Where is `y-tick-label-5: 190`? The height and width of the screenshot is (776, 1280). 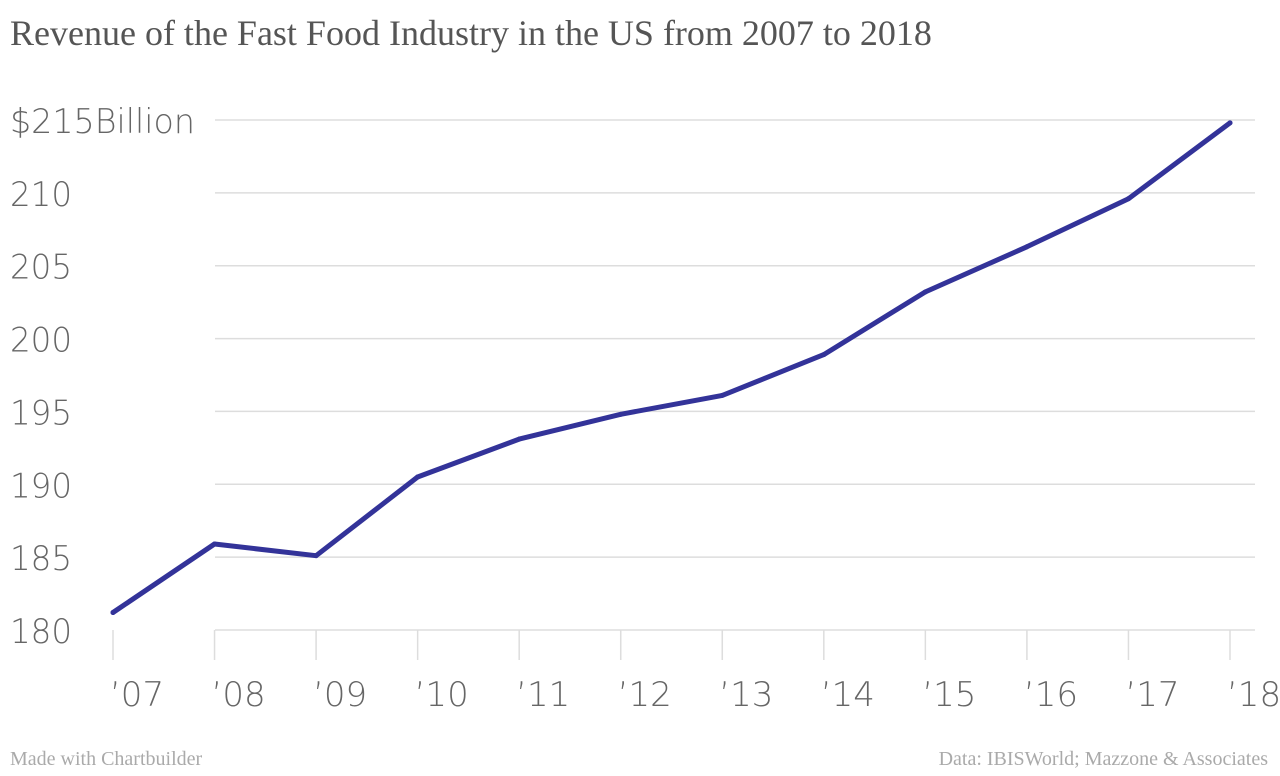 y-tick-label-5: 190 is located at coordinates (41, 486).